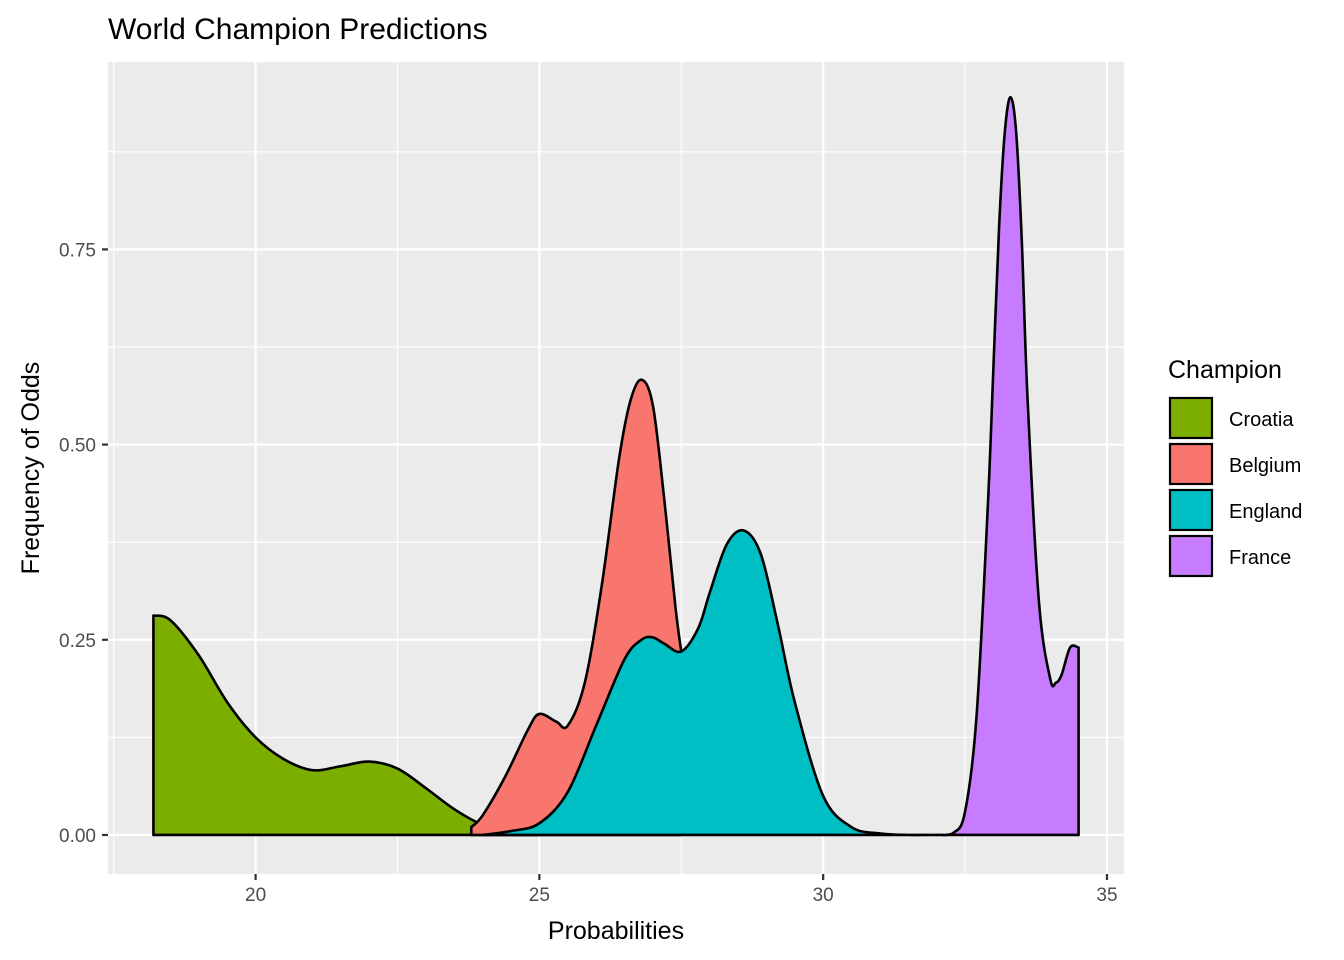  I want to click on legend-key-croatia, so click(1191, 418).